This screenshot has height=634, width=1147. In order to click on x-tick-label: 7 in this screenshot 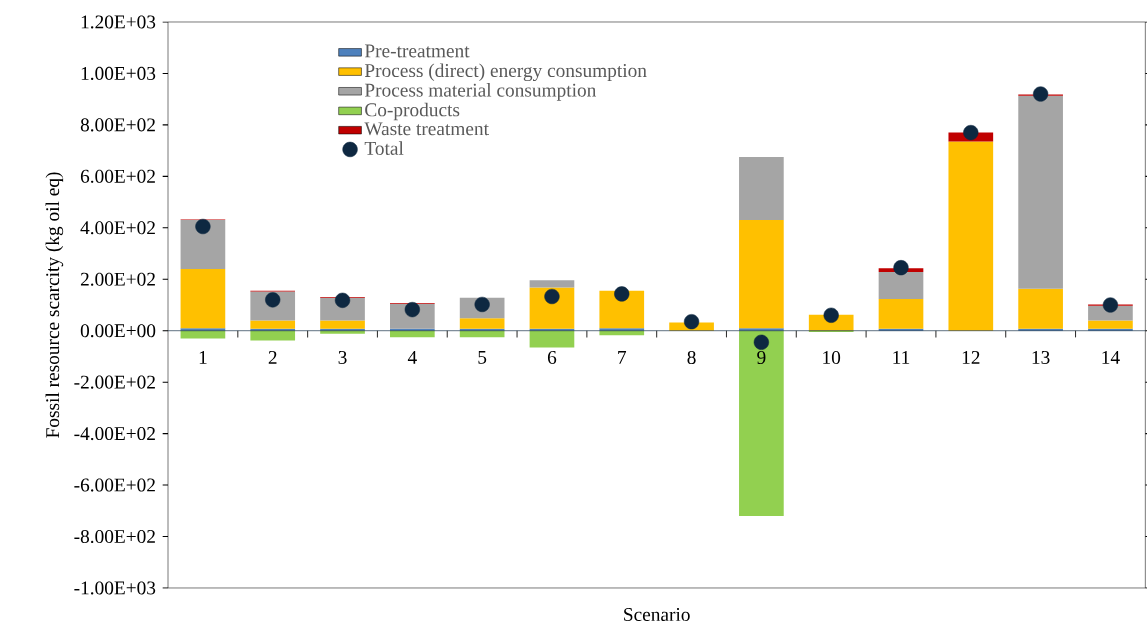, I will do `click(622, 357)`.